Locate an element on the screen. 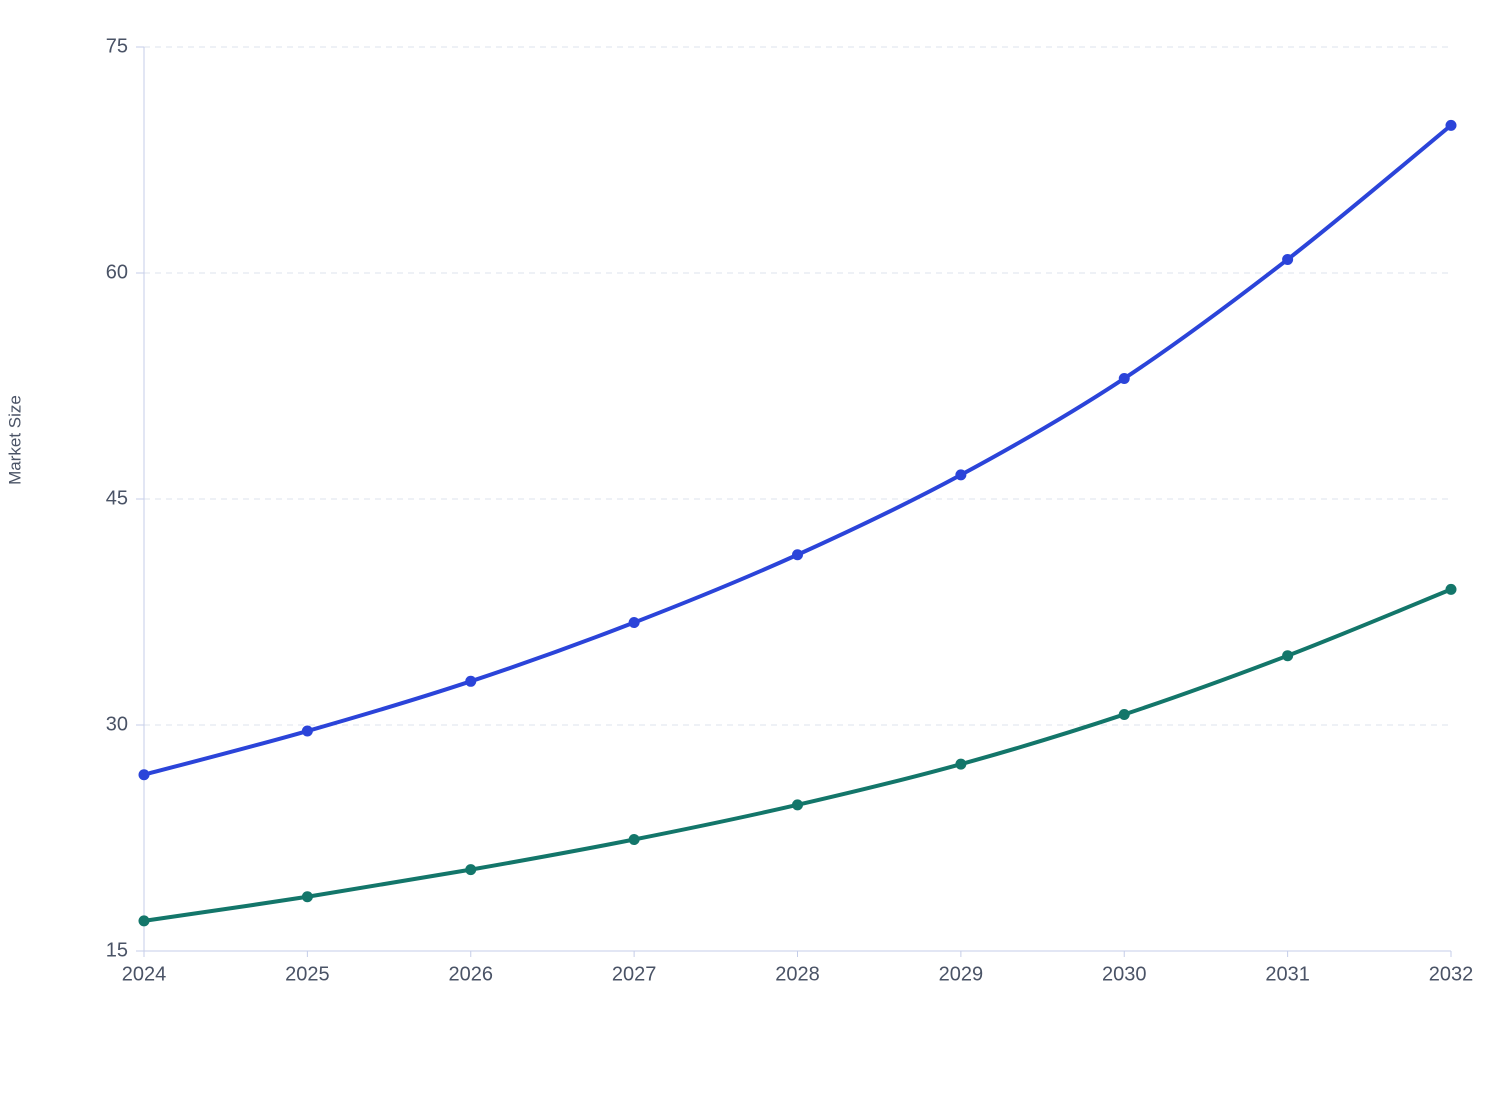  y-tick-label: 15 is located at coordinates (117, 950).